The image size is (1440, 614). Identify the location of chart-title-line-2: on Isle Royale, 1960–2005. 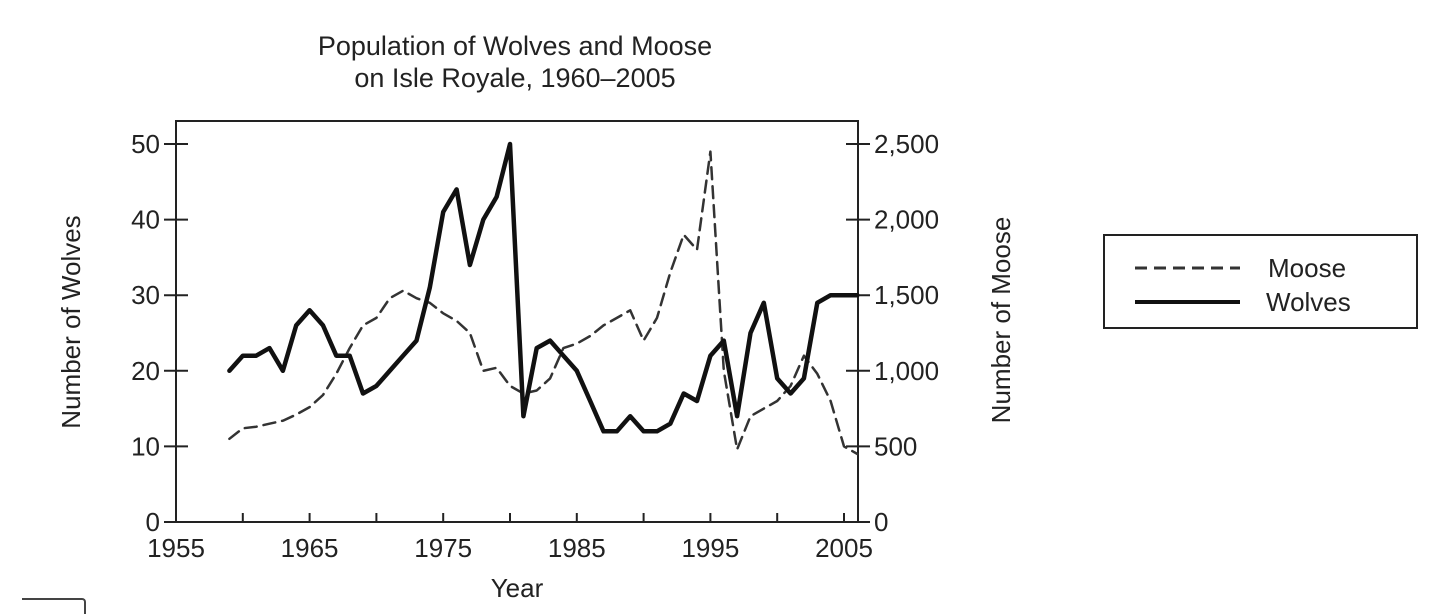
(514, 78).